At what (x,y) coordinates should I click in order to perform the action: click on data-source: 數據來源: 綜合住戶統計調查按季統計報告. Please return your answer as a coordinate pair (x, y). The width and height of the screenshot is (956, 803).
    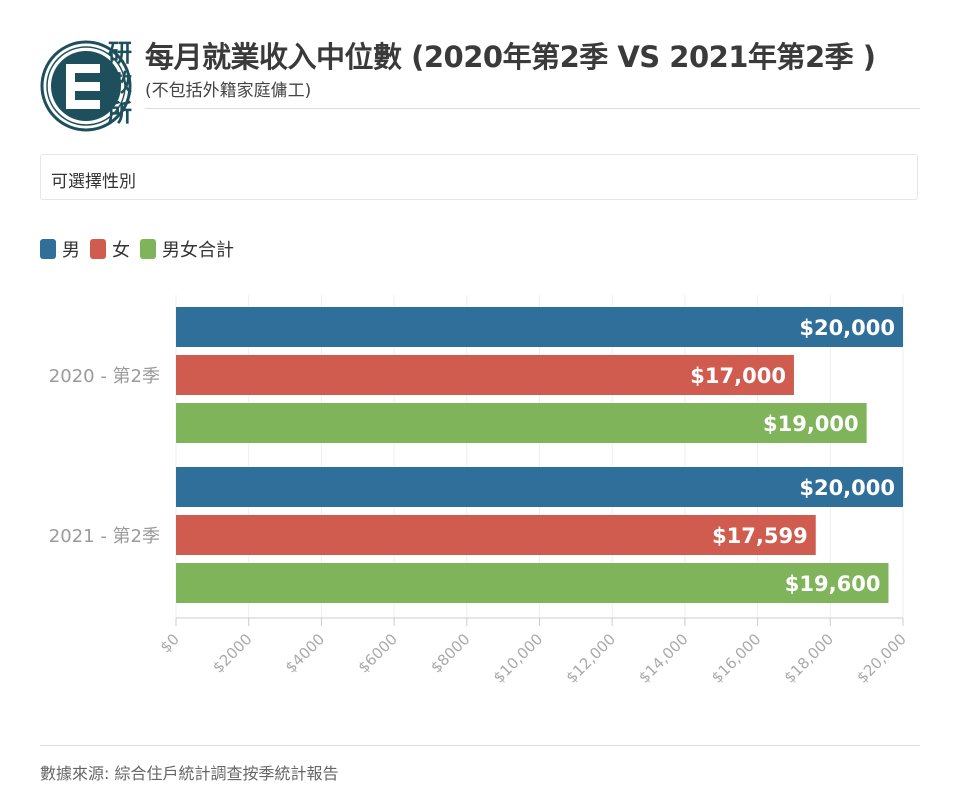
    Looking at the image, I should click on (189, 773).